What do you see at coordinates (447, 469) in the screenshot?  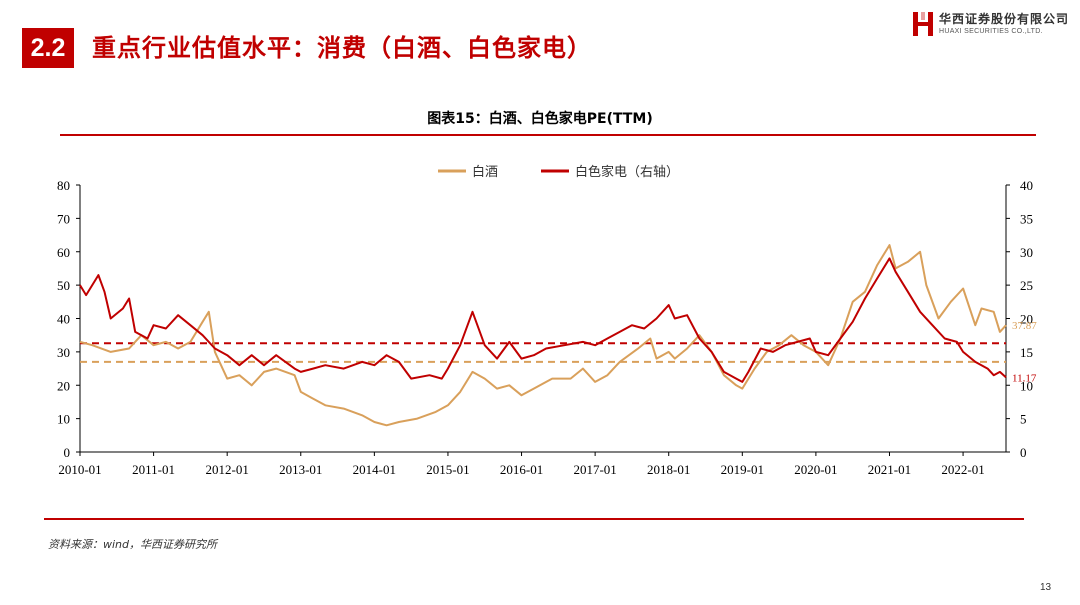 I see `x-tick-label: 2015-01` at bounding box center [447, 469].